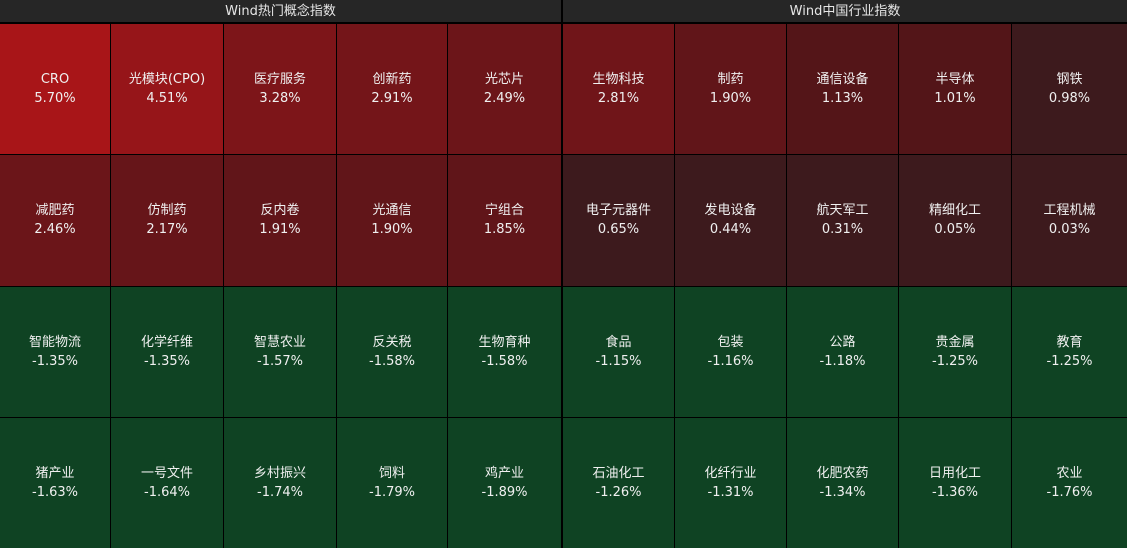  I want to click on tile-change-percent: 0.44%, so click(730, 230).